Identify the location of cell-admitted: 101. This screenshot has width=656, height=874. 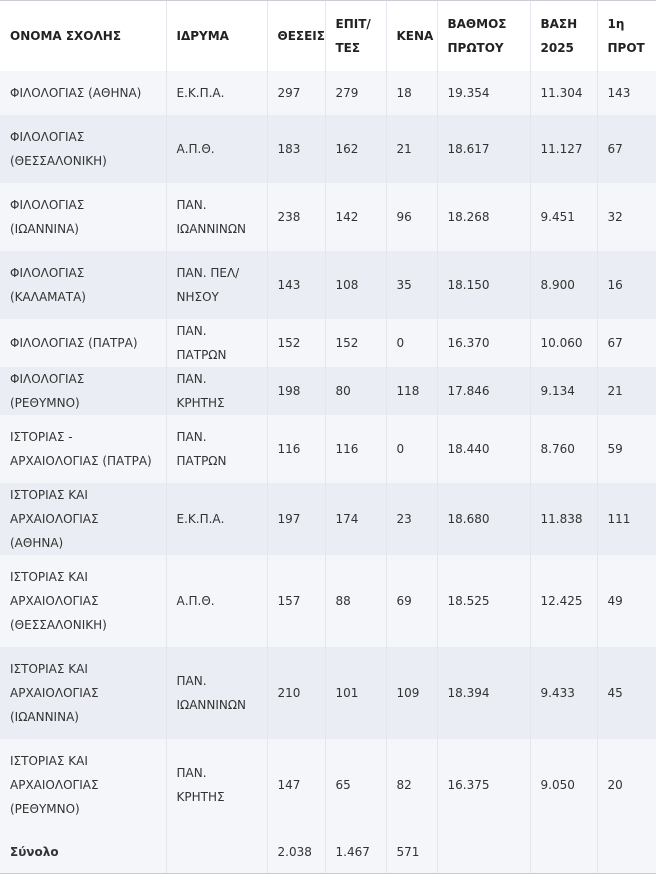
(356, 693).